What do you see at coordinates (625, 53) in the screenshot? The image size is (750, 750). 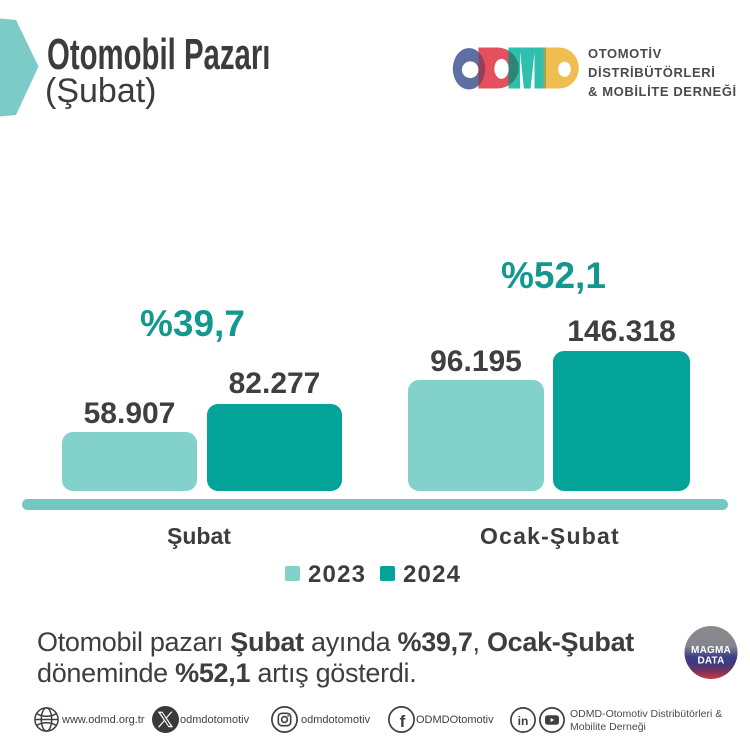 I see `svg-text: OTOMOTİV` at bounding box center [625, 53].